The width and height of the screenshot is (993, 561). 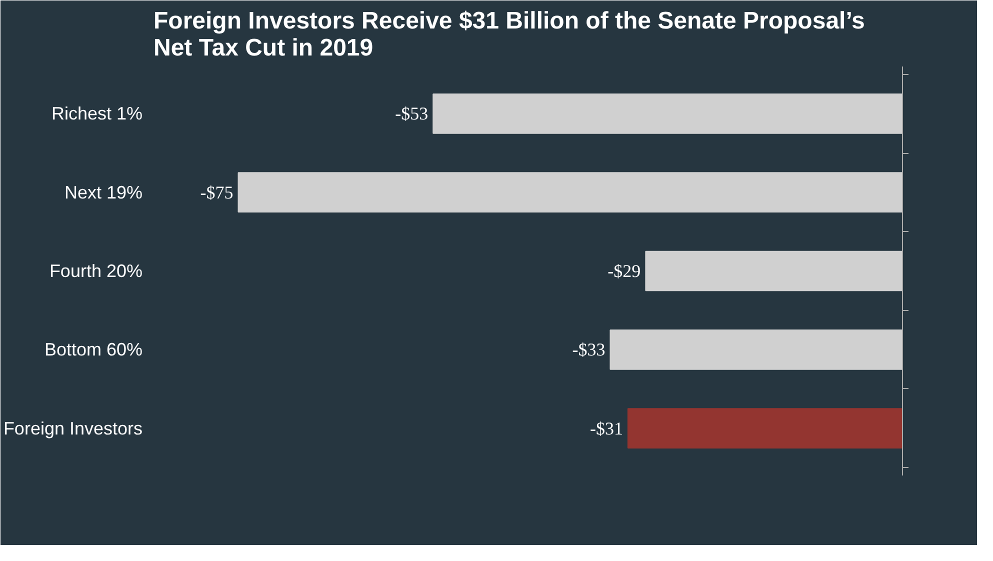 What do you see at coordinates (96, 271) in the screenshot?
I see `y-tick-label: Fourth 20%` at bounding box center [96, 271].